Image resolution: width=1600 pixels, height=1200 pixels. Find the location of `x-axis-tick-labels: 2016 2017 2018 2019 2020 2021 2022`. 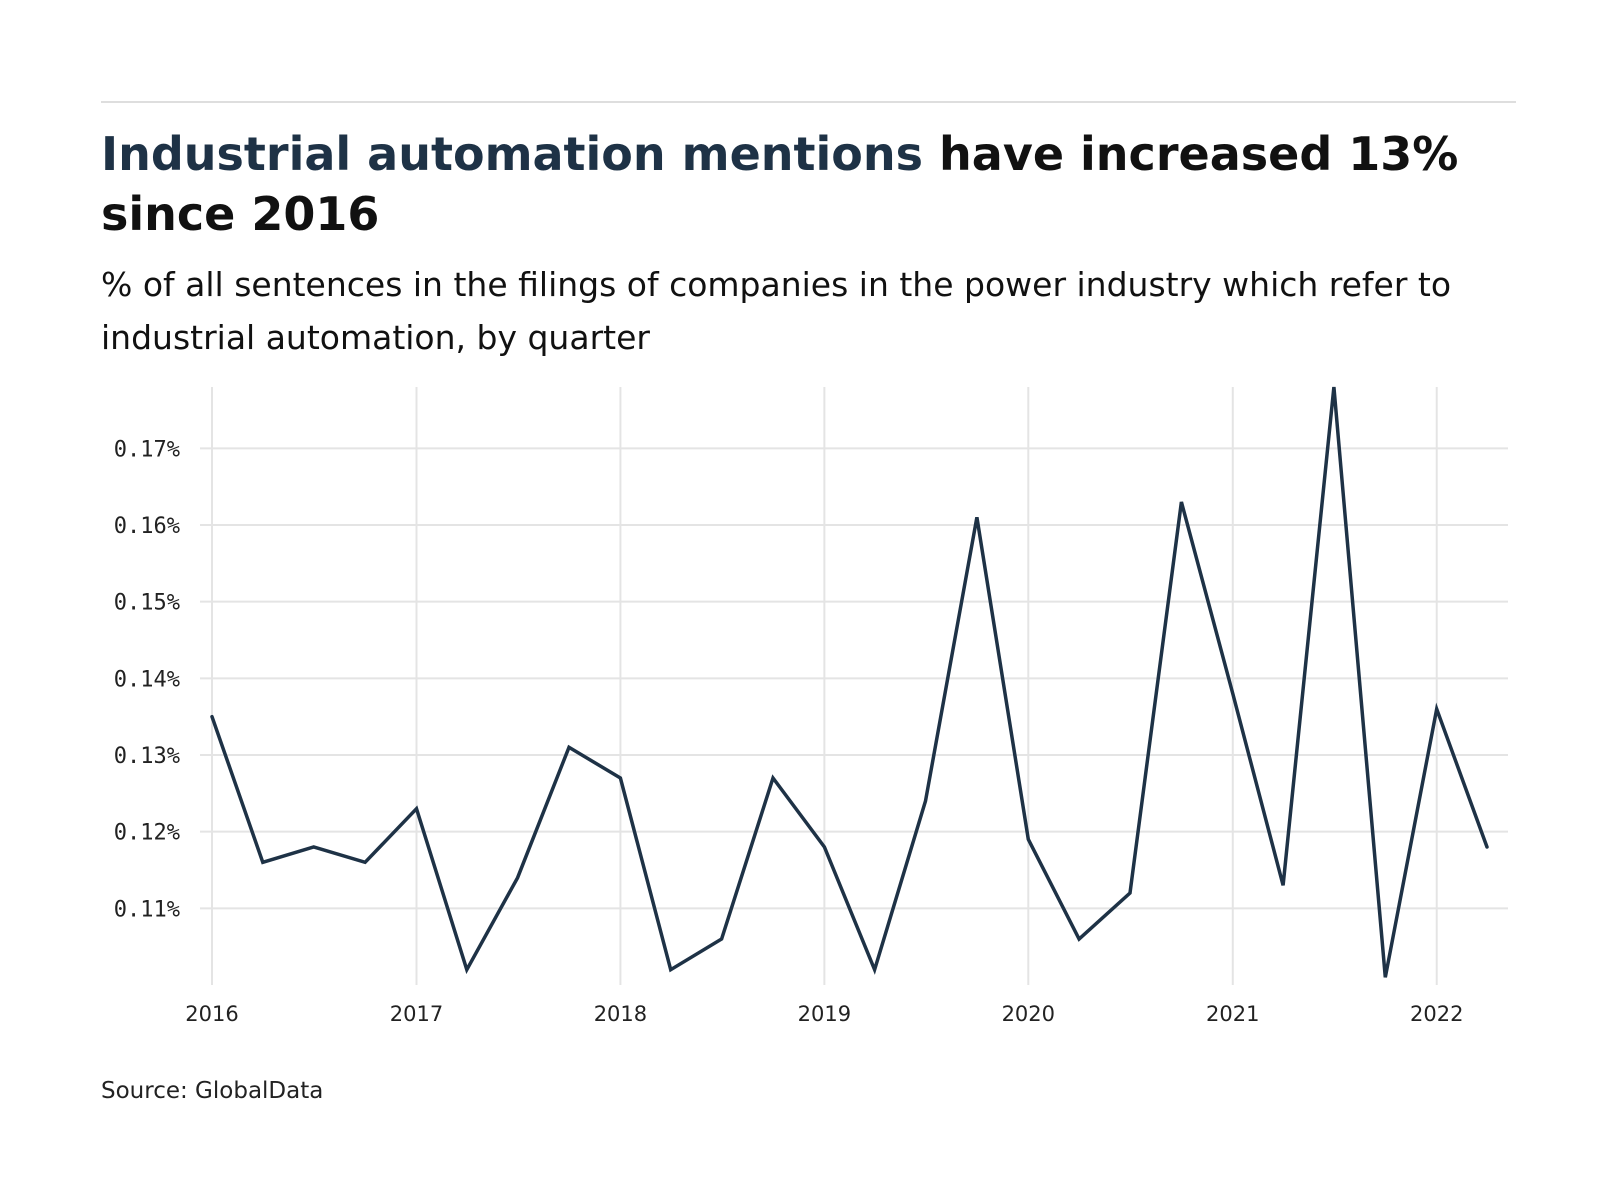

x-axis-tick-labels: 2016 2017 2018 2019 2020 2021 2022 is located at coordinates (824, 1014).